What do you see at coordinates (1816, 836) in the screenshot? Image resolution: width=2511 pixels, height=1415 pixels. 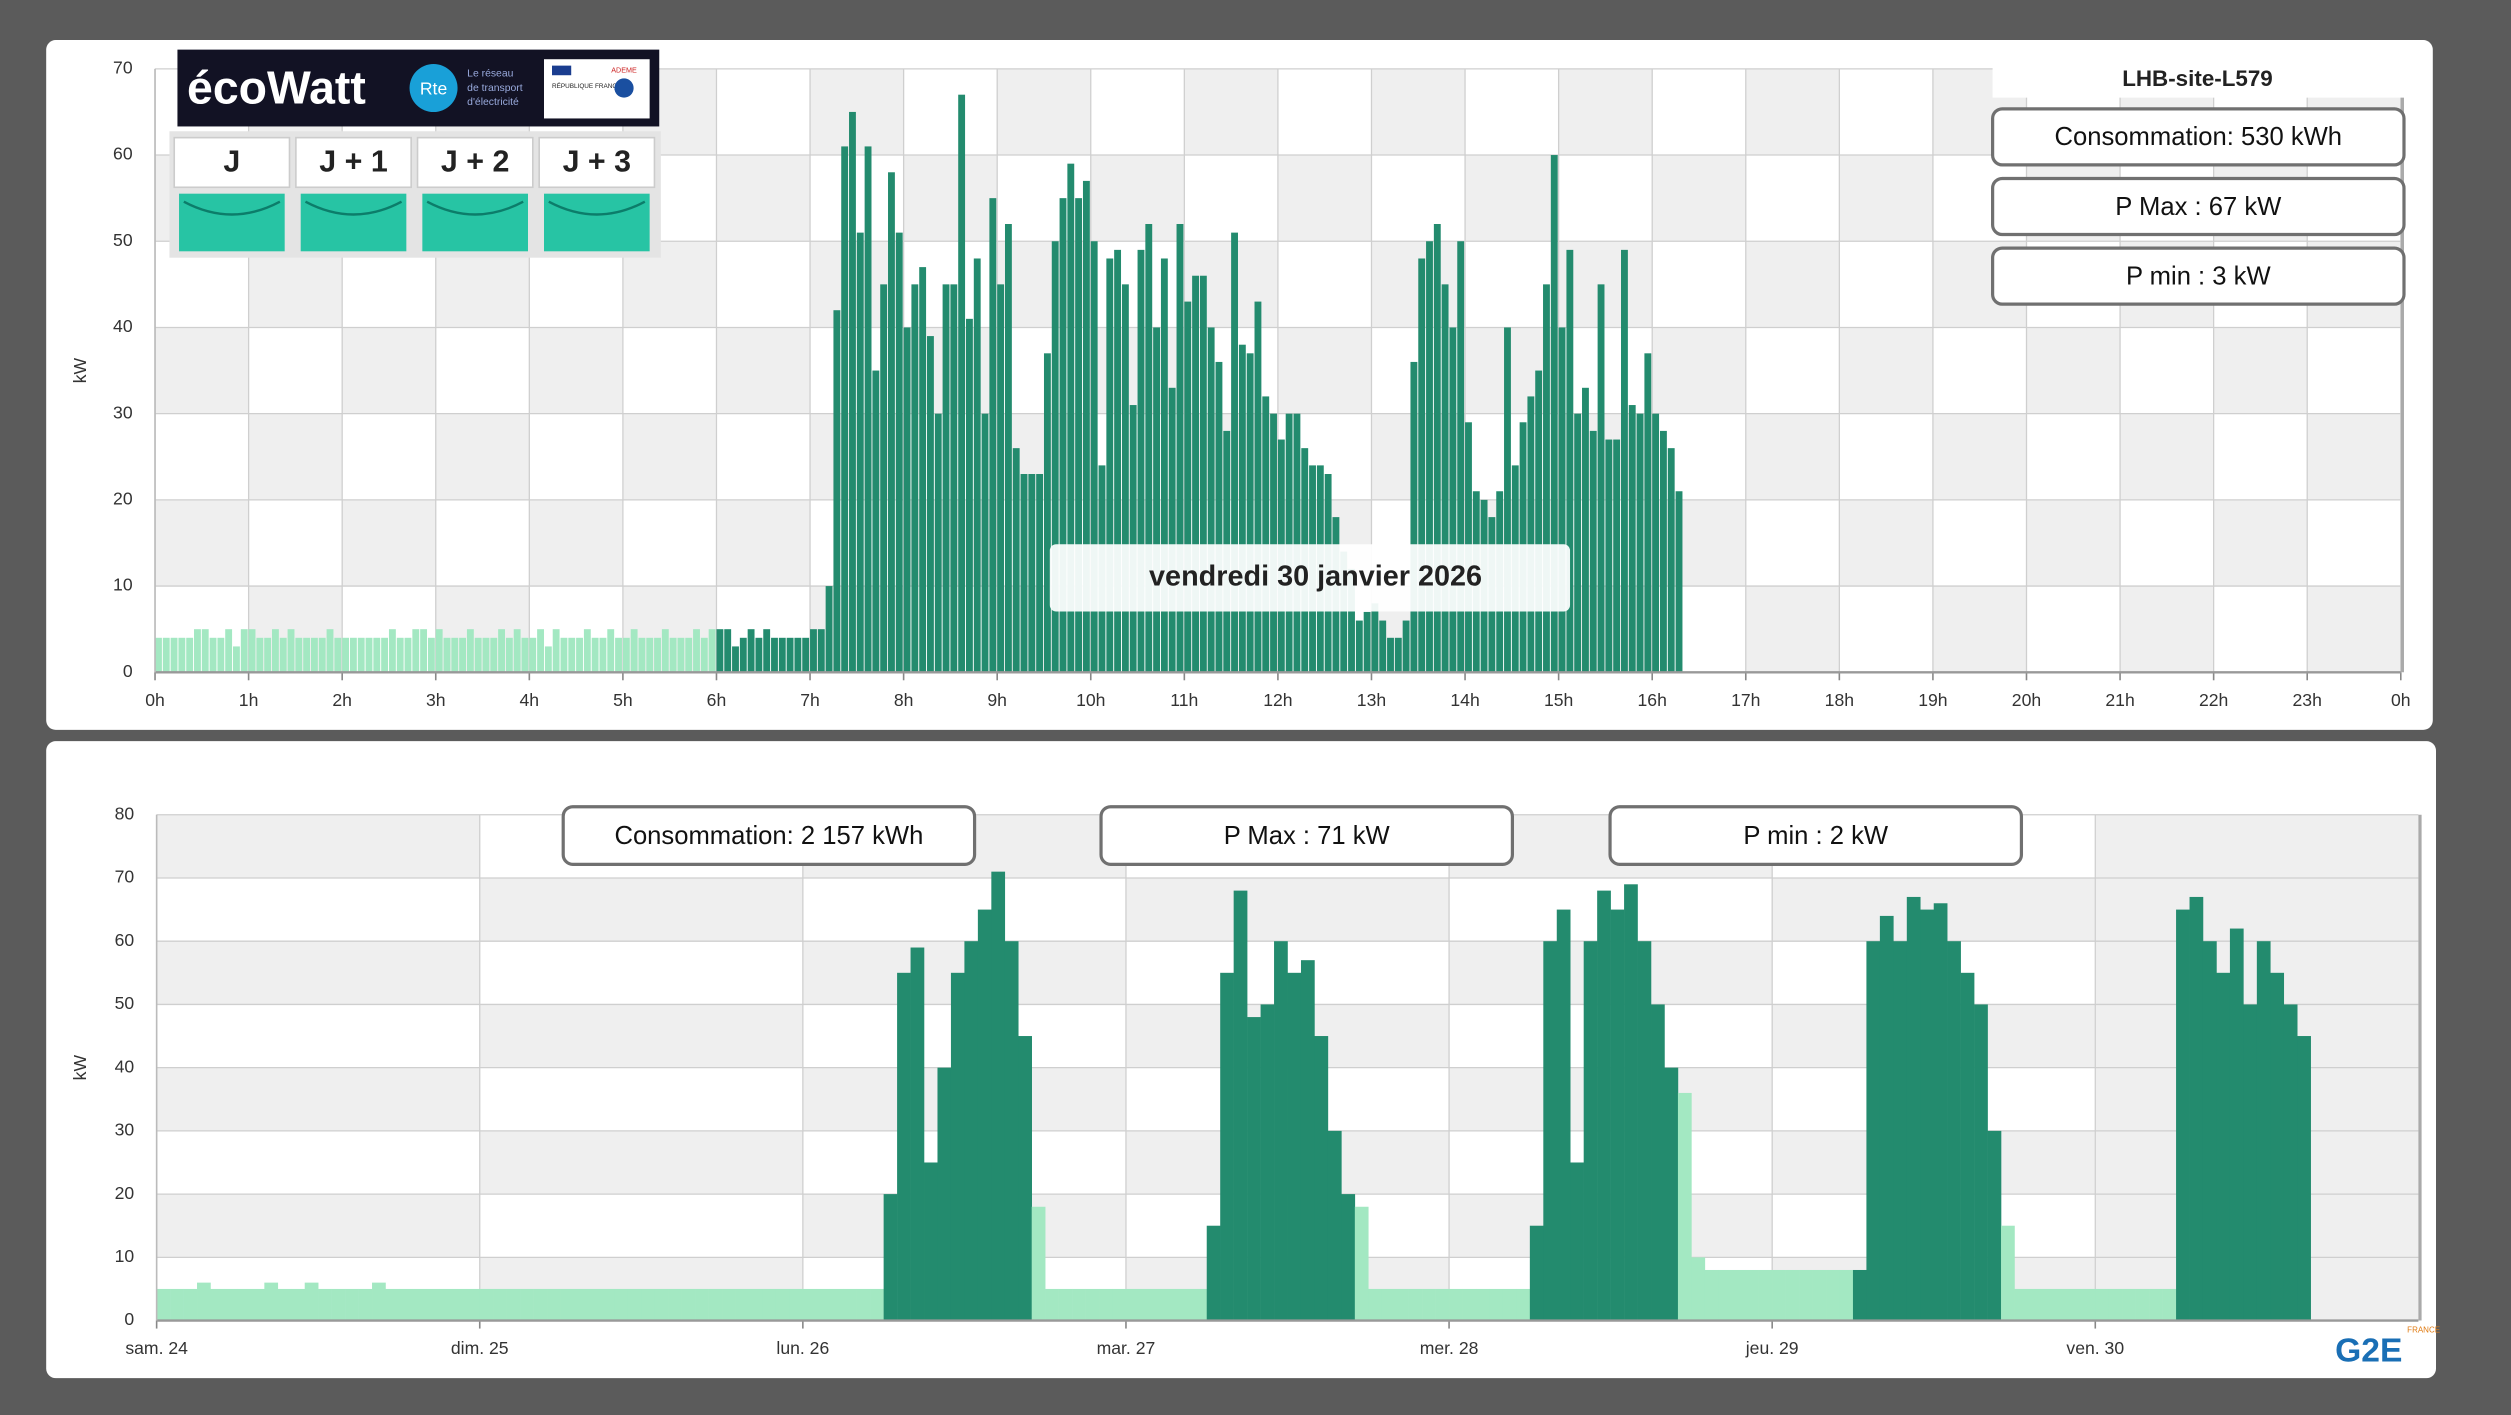 I see `stat-text: P min : 2 kW` at bounding box center [1816, 836].